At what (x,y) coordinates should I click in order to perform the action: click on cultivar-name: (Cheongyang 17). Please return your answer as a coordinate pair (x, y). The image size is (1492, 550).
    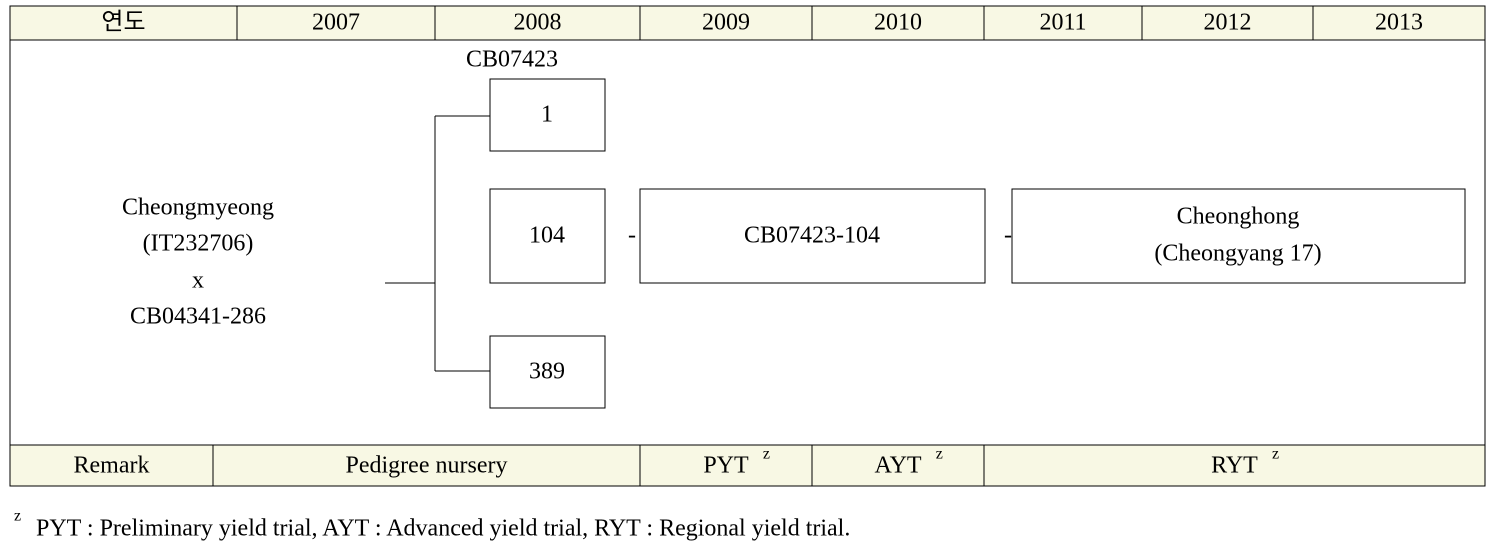
    Looking at the image, I should click on (1237, 254).